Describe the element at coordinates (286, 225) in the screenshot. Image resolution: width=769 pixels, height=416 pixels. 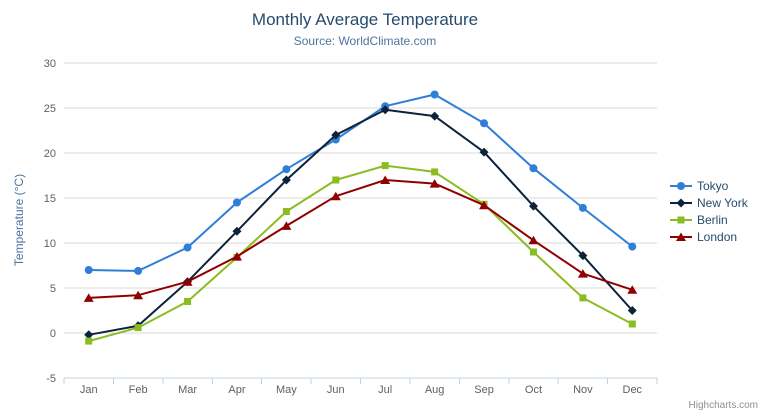
I see `data-point-london-May` at that location.